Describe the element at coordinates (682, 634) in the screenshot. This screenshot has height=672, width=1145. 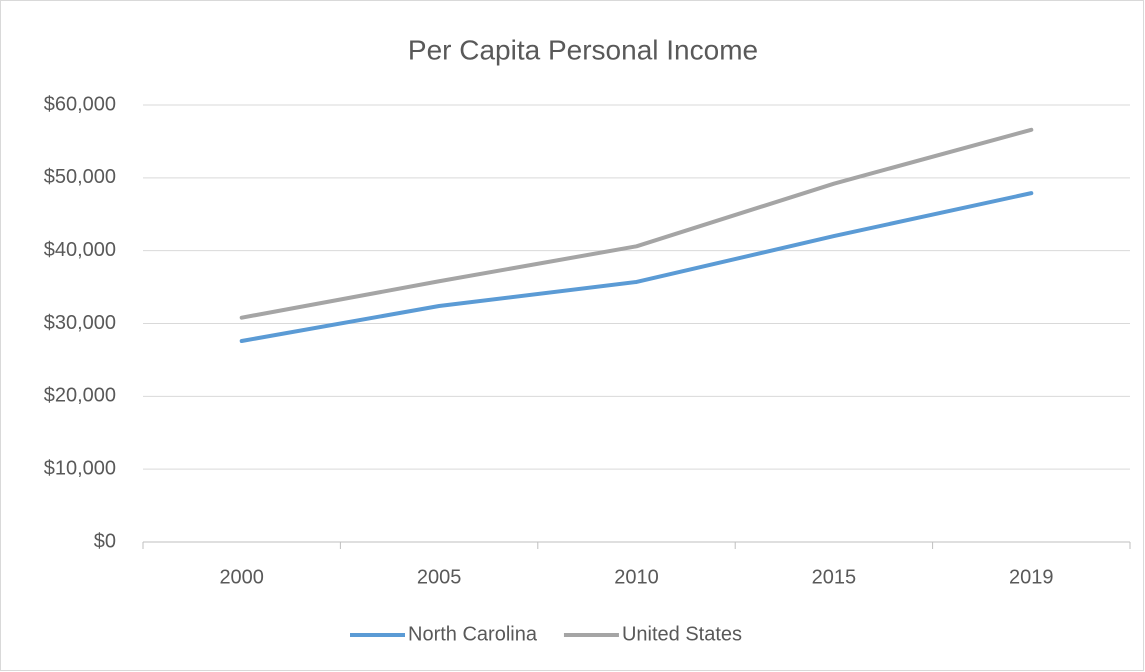
I see `legend-label: United States` at that location.